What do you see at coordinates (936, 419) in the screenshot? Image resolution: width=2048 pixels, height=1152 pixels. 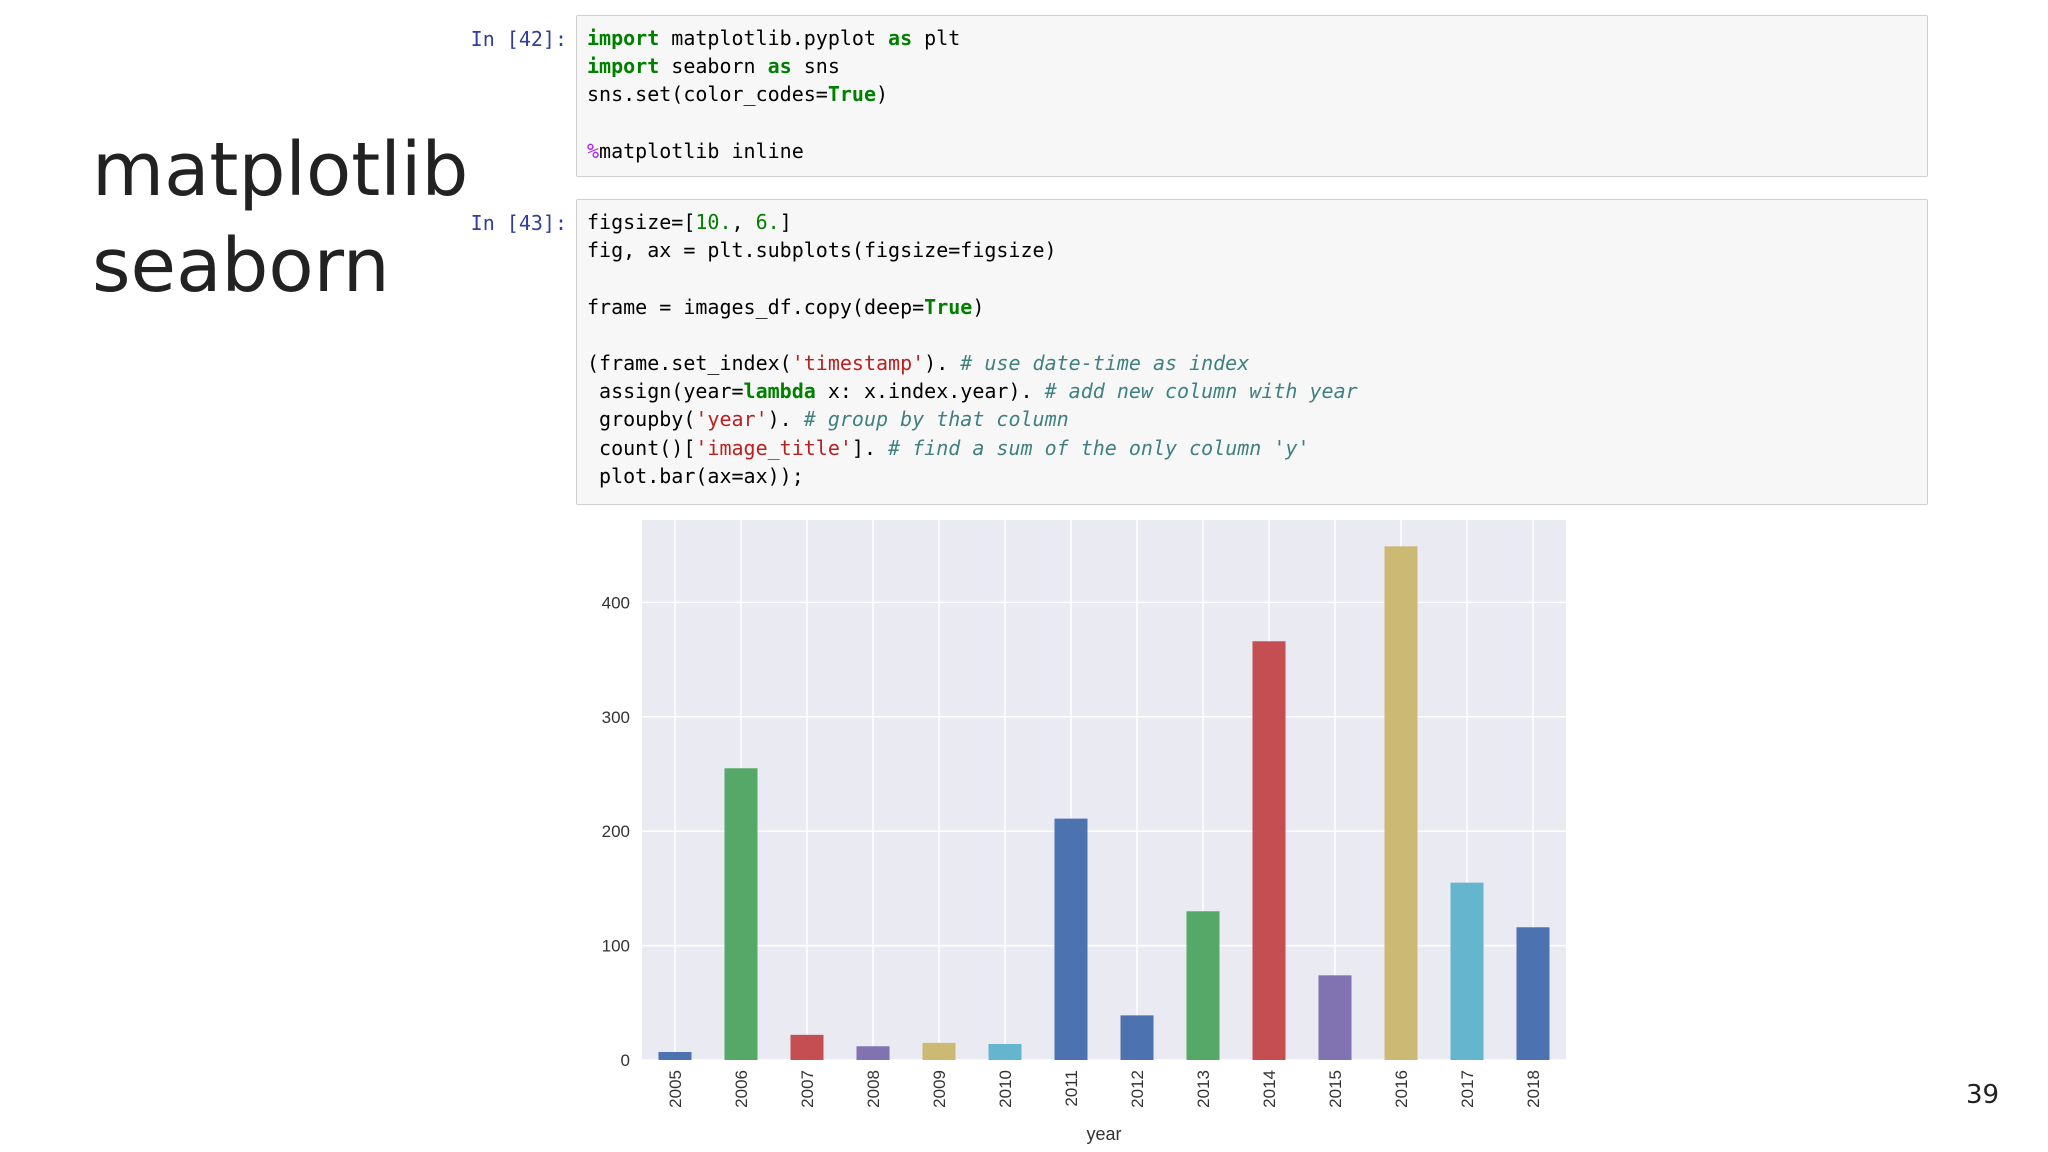 I see `code-token: # group by that column` at bounding box center [936, 419].